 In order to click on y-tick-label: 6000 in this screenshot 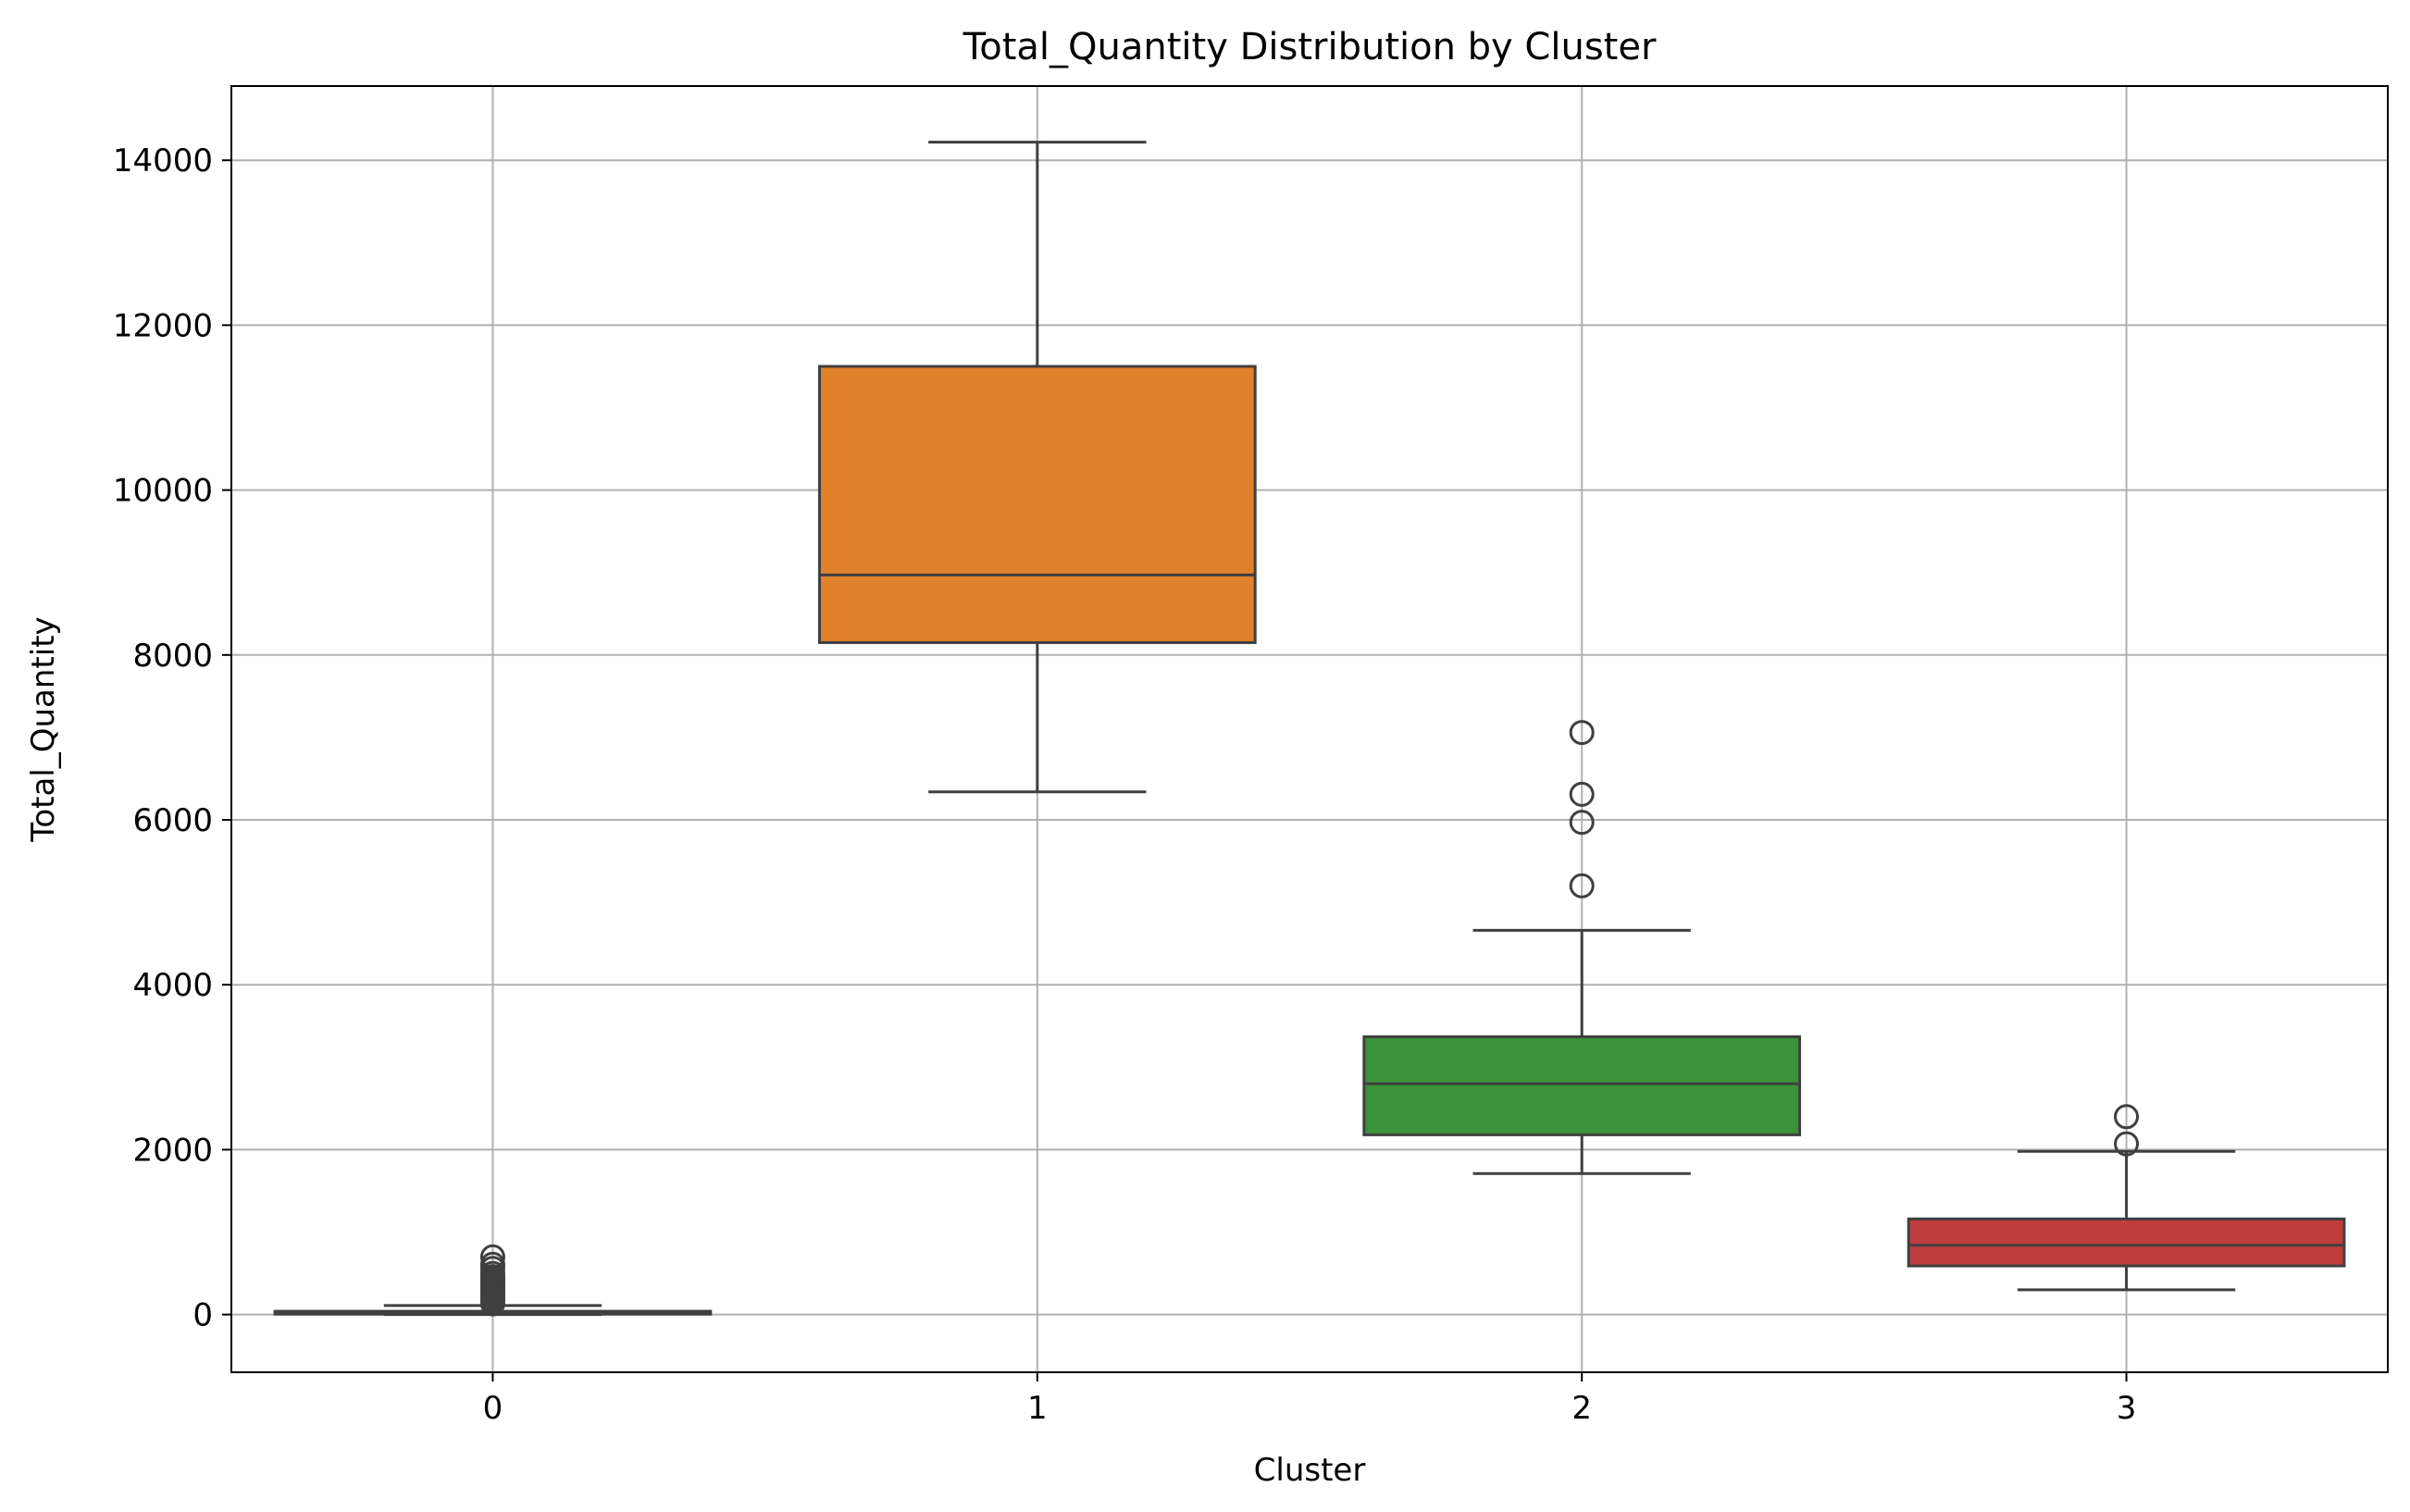, I will do `click(172, 820)`.